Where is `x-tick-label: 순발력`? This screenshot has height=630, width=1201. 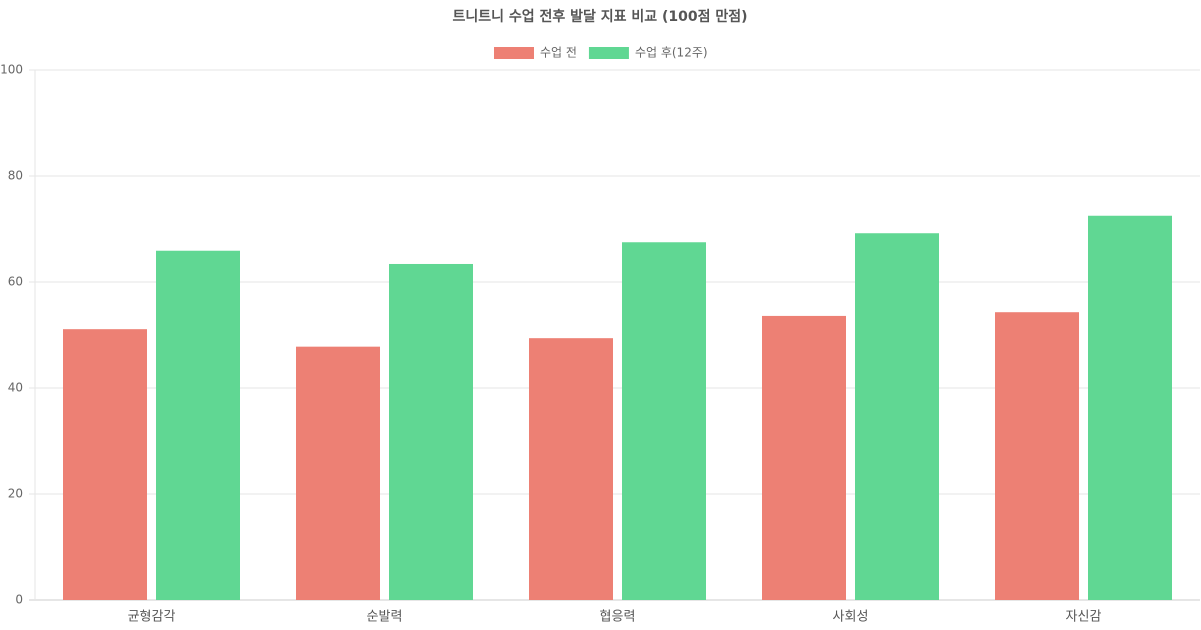
x-tick-label: 순발력 is located at coordinates (385, 617).